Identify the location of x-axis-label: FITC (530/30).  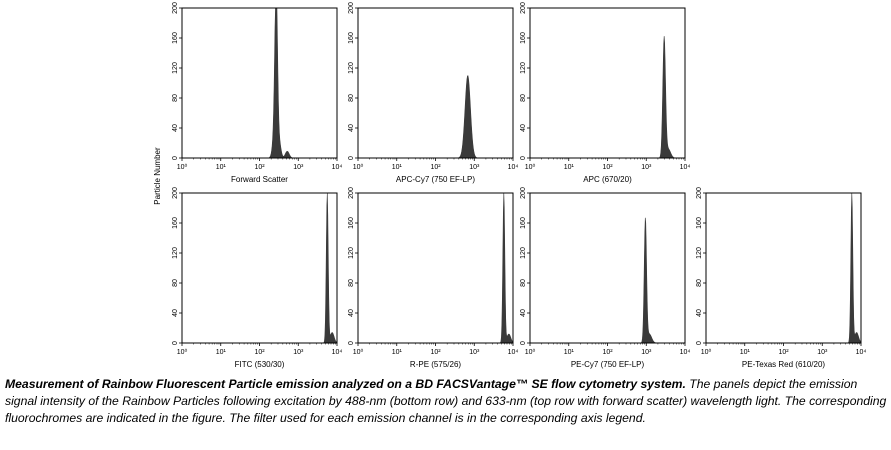
(260, 364).